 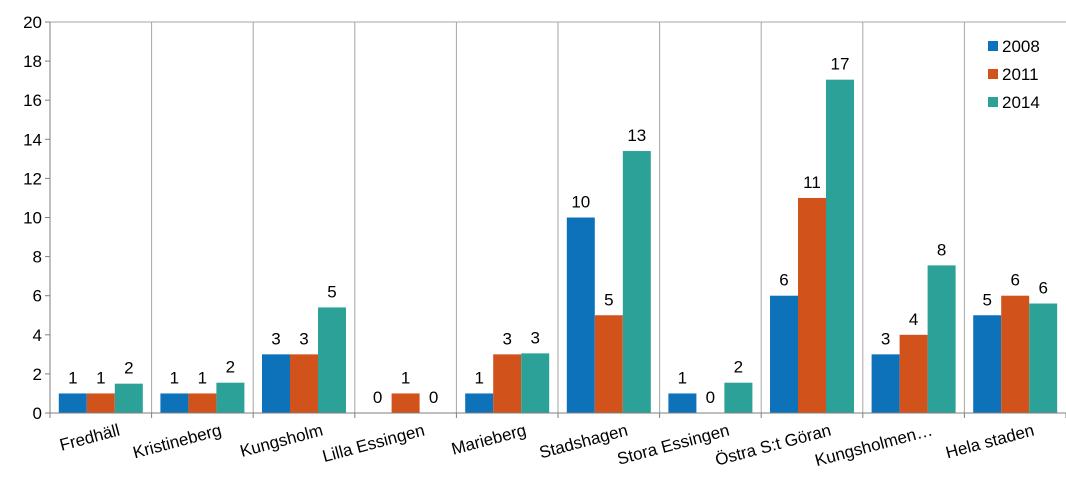 I want to click on y-tick-label: 0, so click(x=37, y=413).